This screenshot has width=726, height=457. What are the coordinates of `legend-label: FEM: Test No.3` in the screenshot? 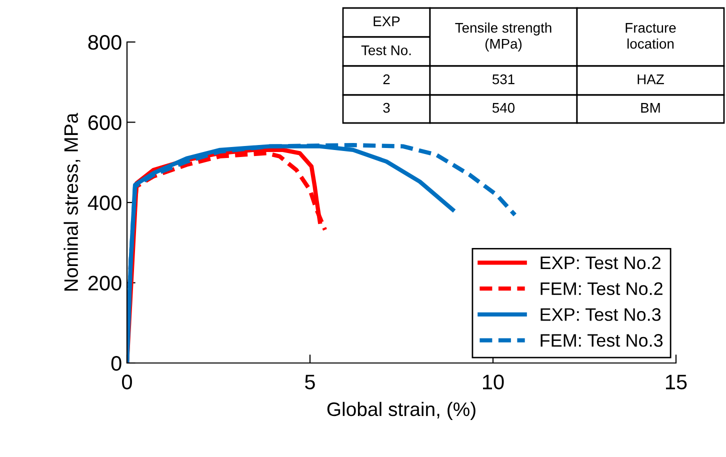 It's located at (601, 340).